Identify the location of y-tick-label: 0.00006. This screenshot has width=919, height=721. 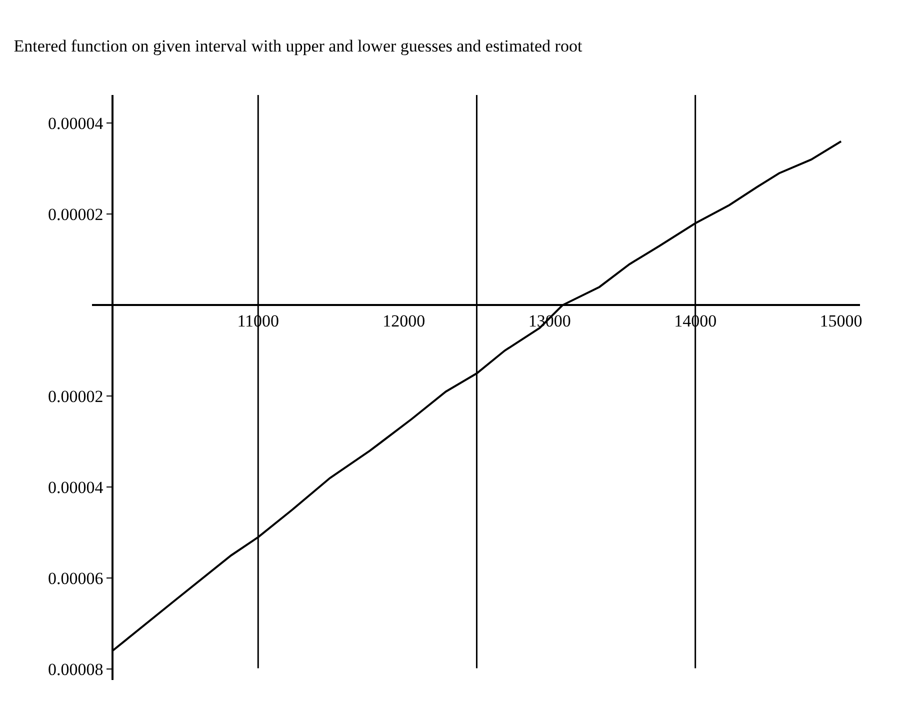
(76, 578).